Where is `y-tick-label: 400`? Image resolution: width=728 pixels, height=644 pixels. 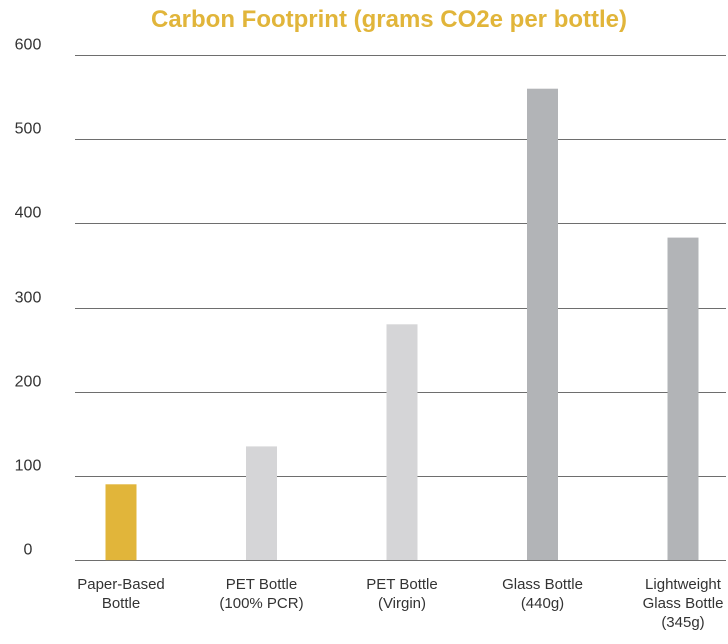
y-tick-label: 400 is located at coordinates (28, 213).